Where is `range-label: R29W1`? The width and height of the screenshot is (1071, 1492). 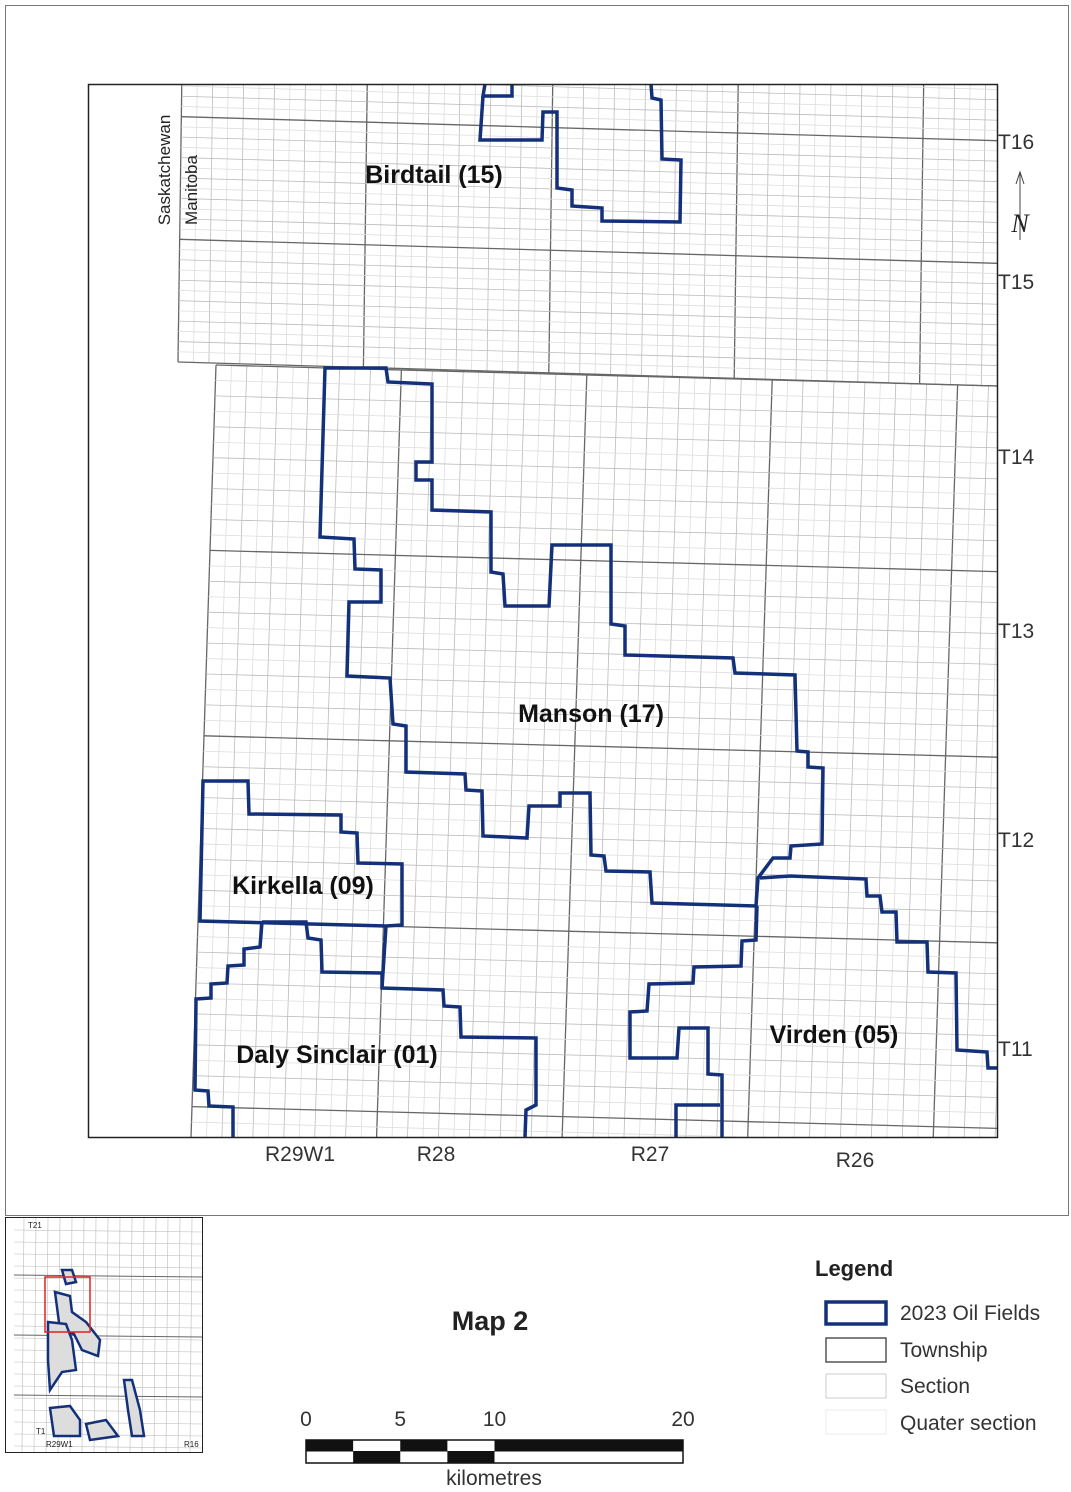
range-label: R29W1 is located at coordinates (300, 1154).